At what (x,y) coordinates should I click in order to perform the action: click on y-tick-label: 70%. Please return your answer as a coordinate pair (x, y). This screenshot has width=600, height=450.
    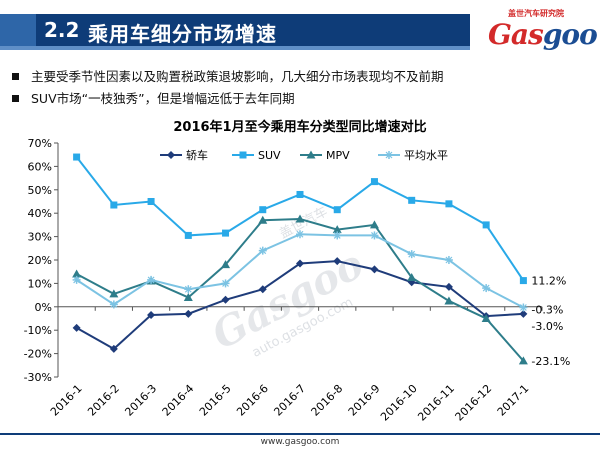
    Looking at the image, I should click on (40, 143).